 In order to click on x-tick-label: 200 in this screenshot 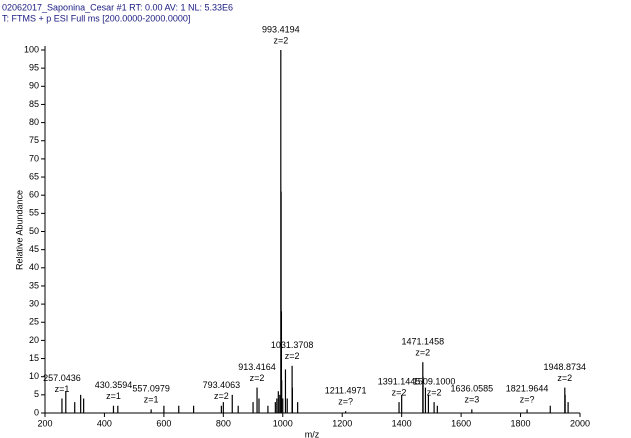, I will do `click(44, 423)`.